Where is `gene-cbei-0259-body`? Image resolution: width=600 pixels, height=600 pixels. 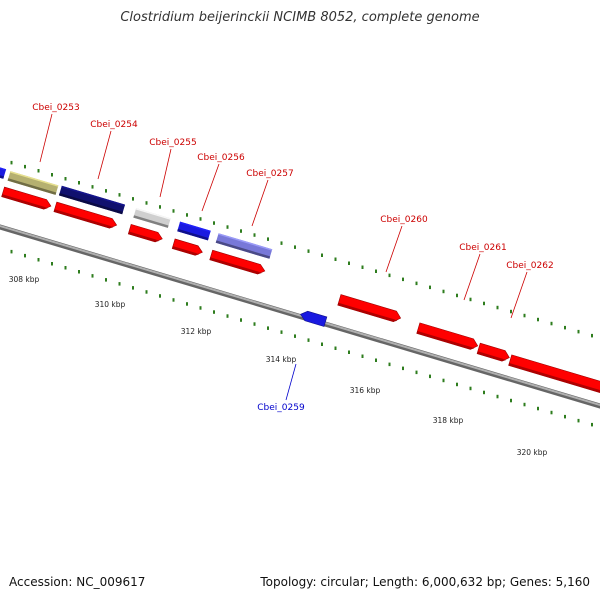 gene-cbei-0259-body is located at coordinates (314, 318).